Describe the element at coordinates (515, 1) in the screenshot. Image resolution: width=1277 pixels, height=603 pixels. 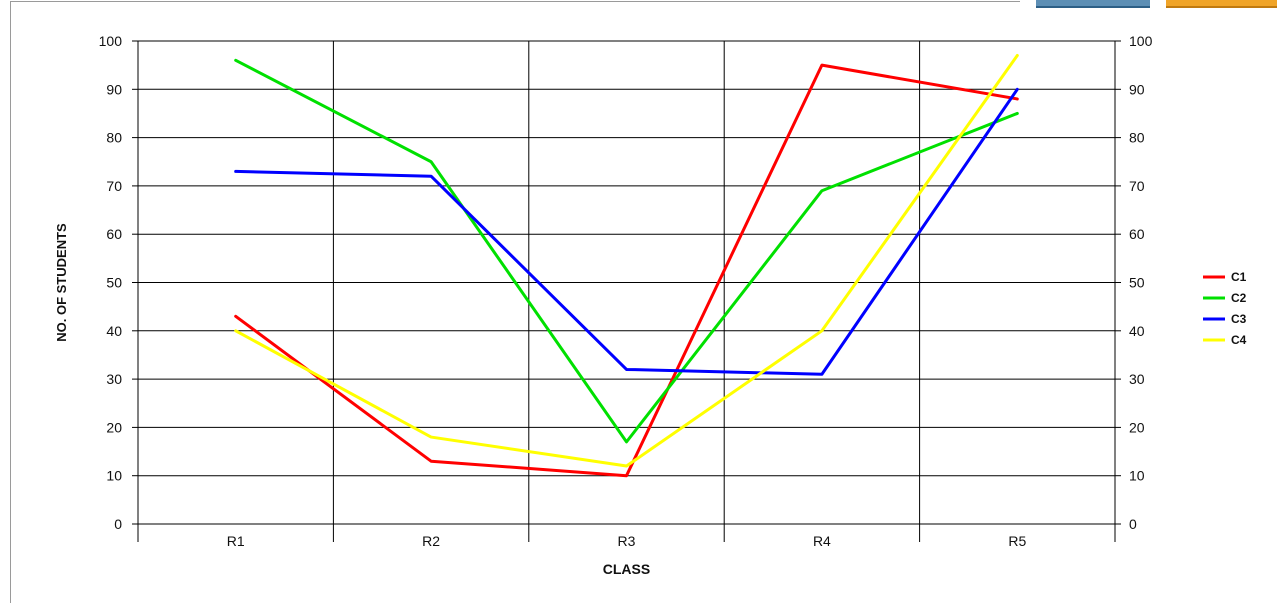
I see `frame-border-top` at that location.